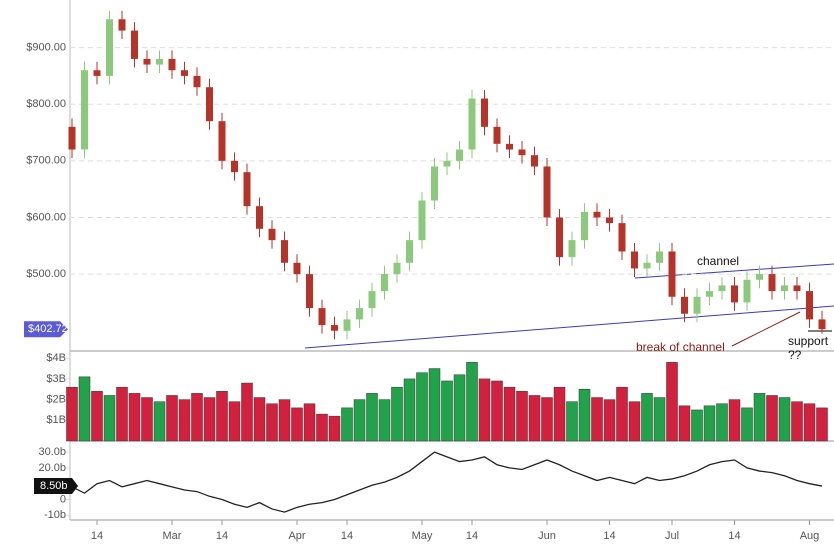 The height and width of the screenshot is (547, 834). I want to click on annotation: ??, so click(795, 355).